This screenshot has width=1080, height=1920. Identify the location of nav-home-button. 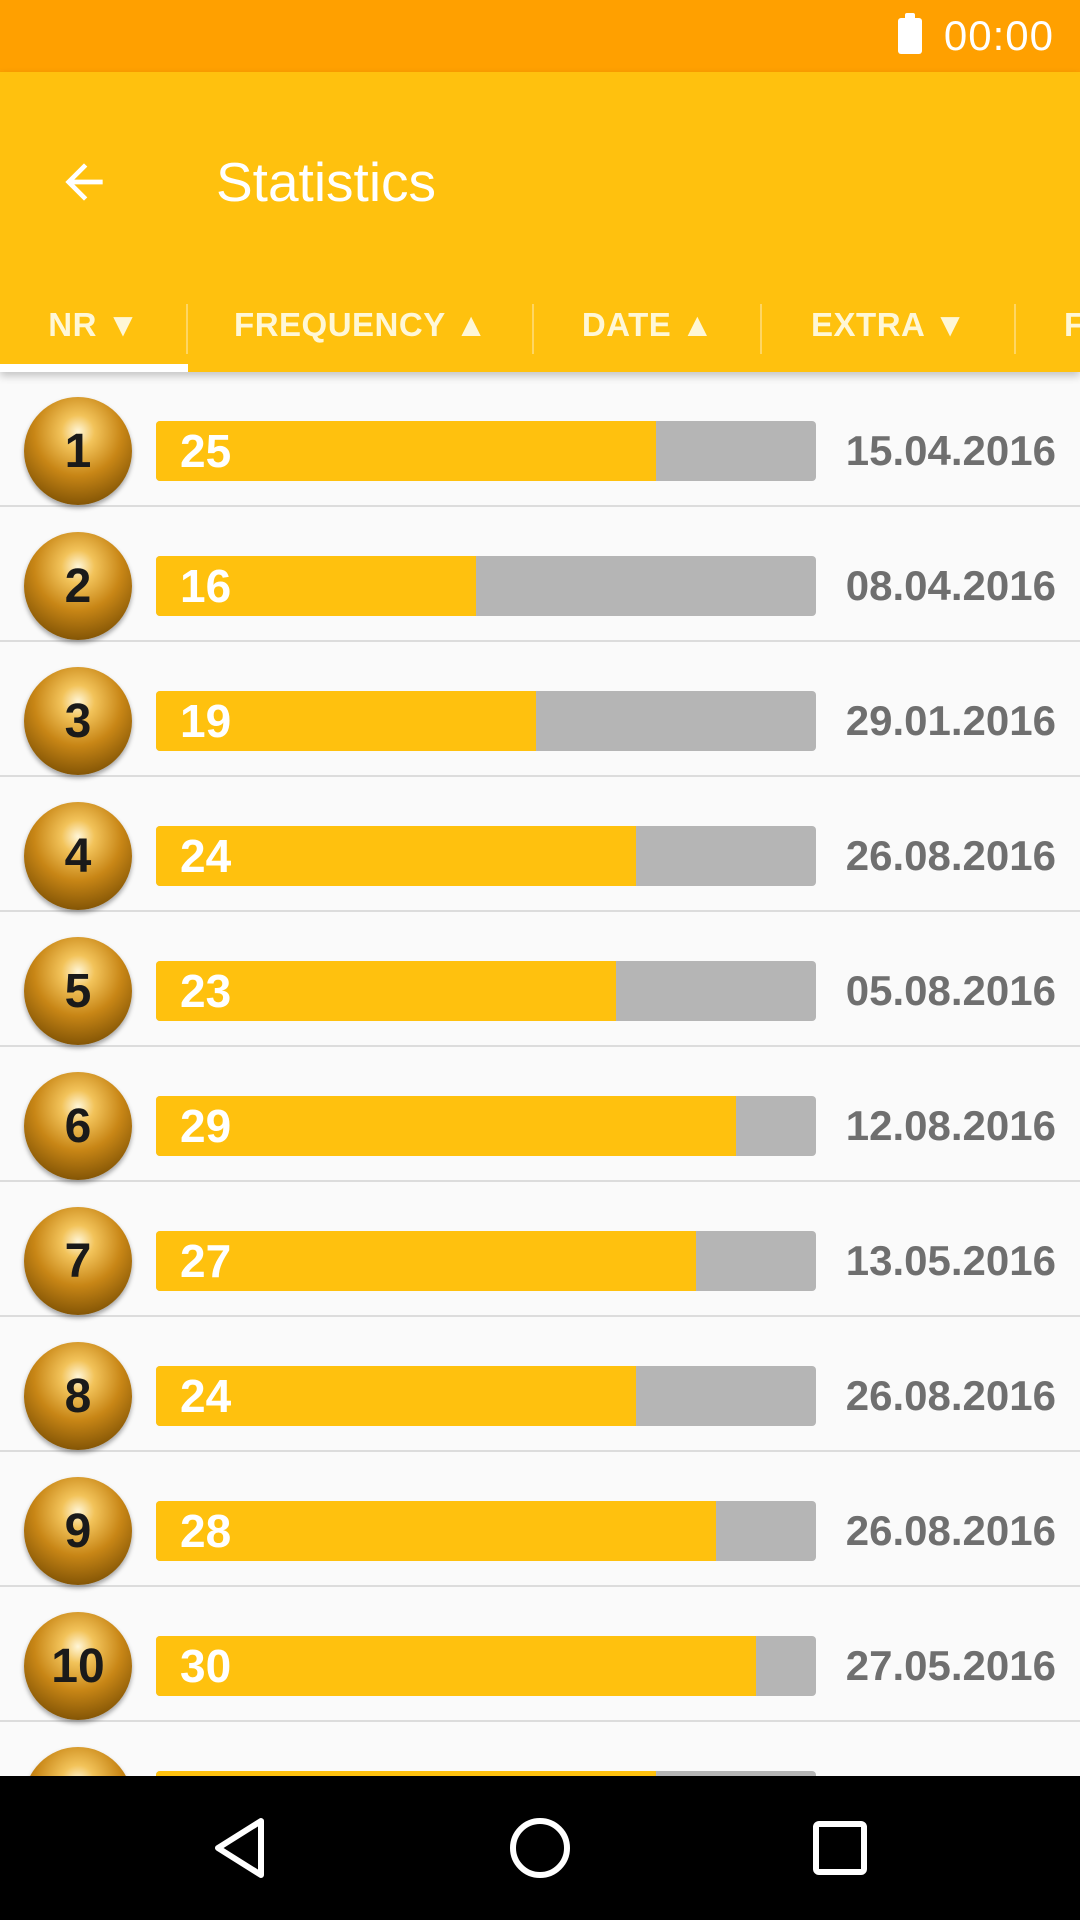
(540, 1848).